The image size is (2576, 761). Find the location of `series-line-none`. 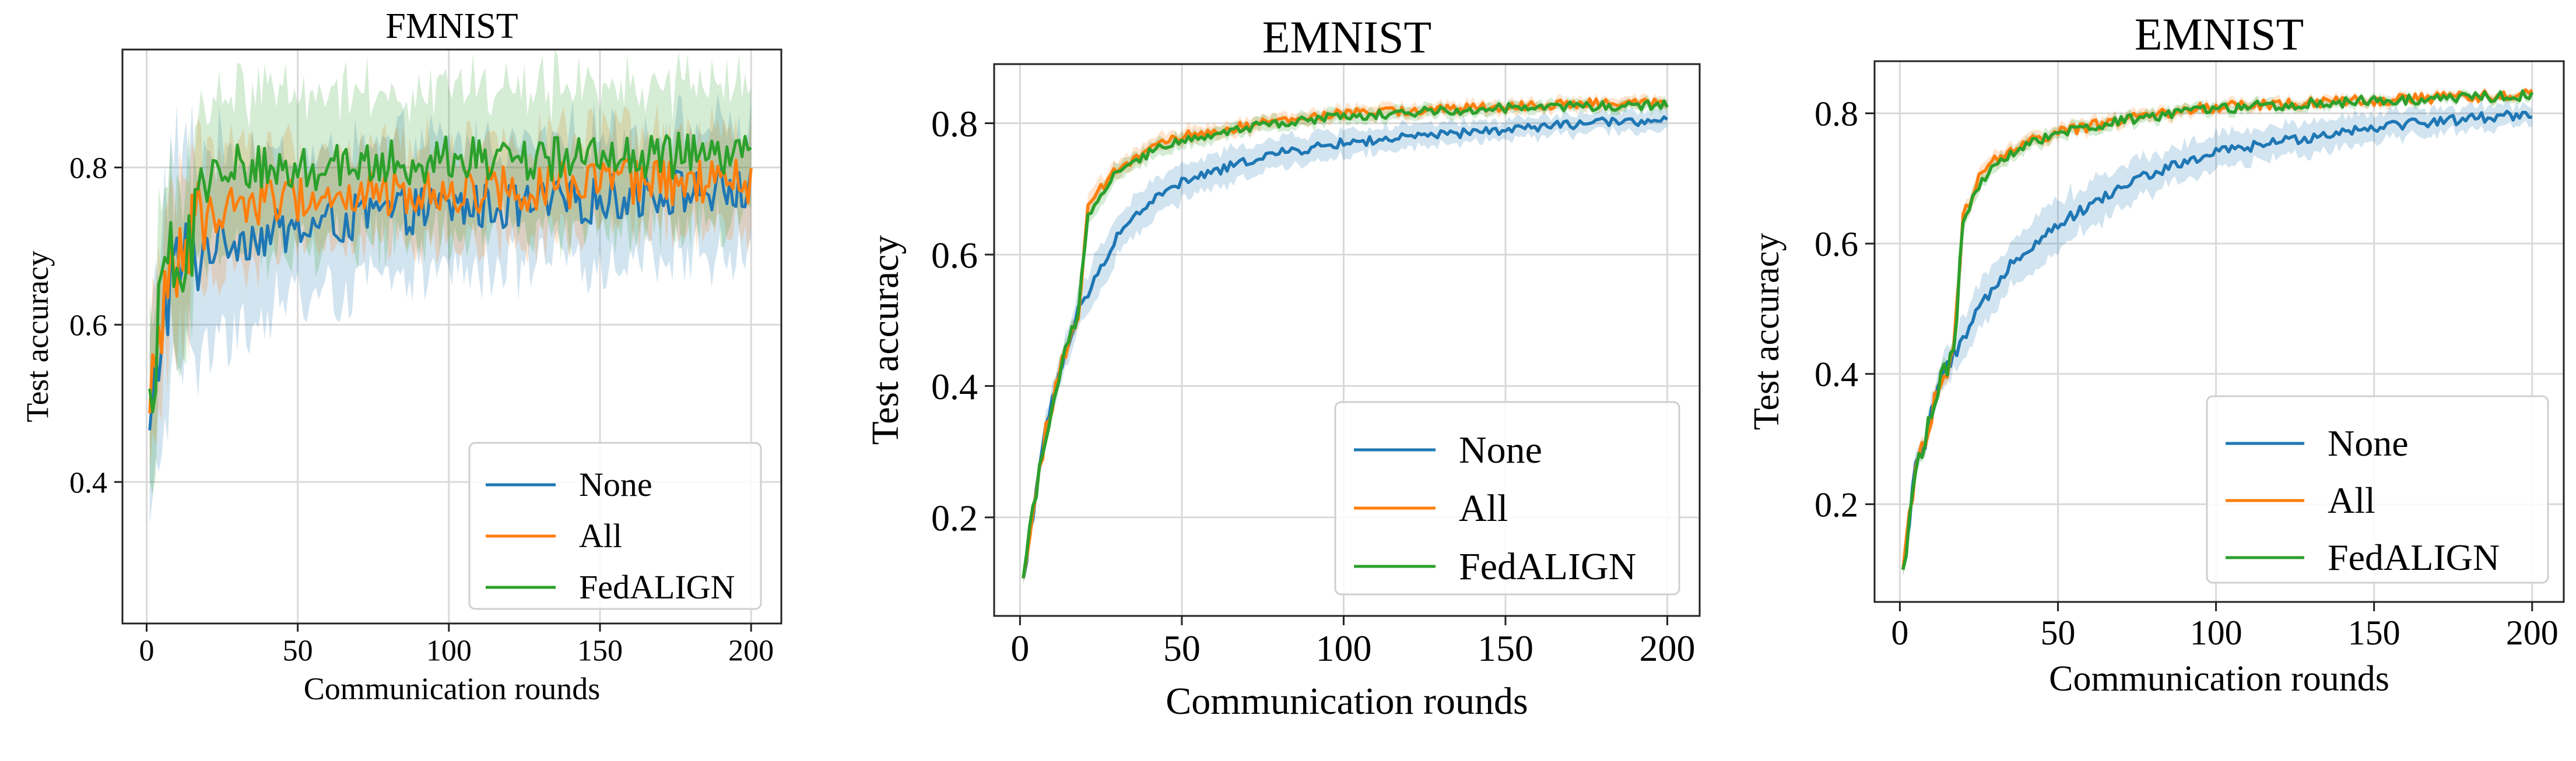

series-line-none is located at coordinates (2216, 340).